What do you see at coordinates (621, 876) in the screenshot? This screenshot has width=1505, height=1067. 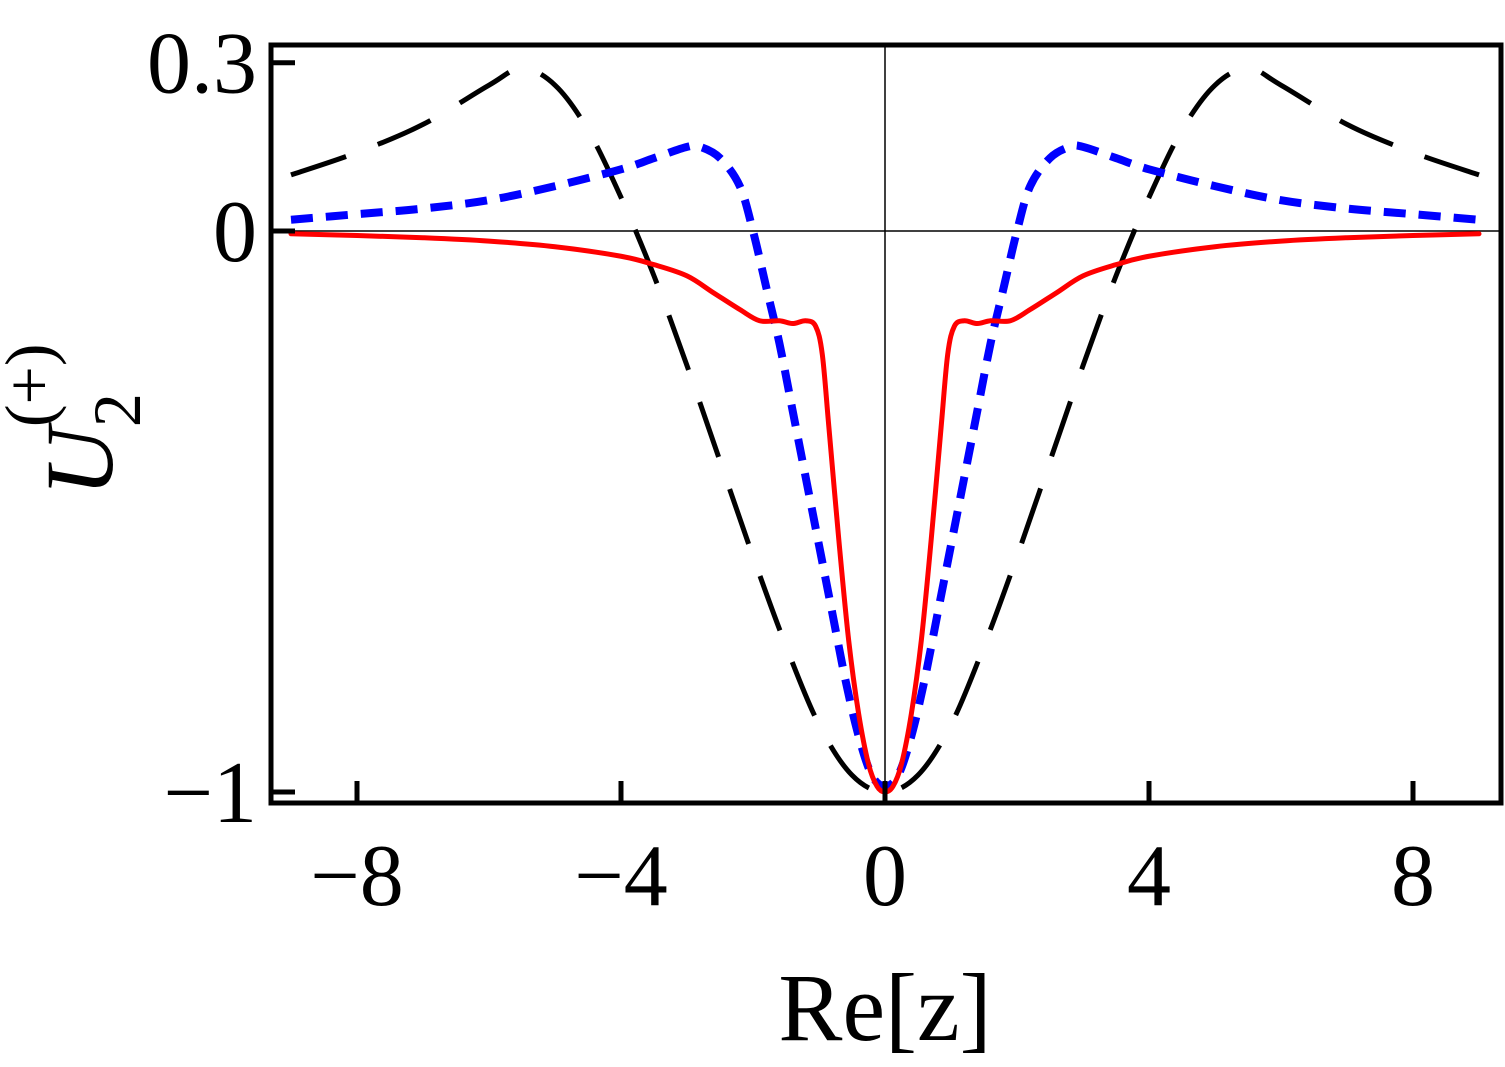 I see `x-tick-label: −4` at bounding box center [621, 876].